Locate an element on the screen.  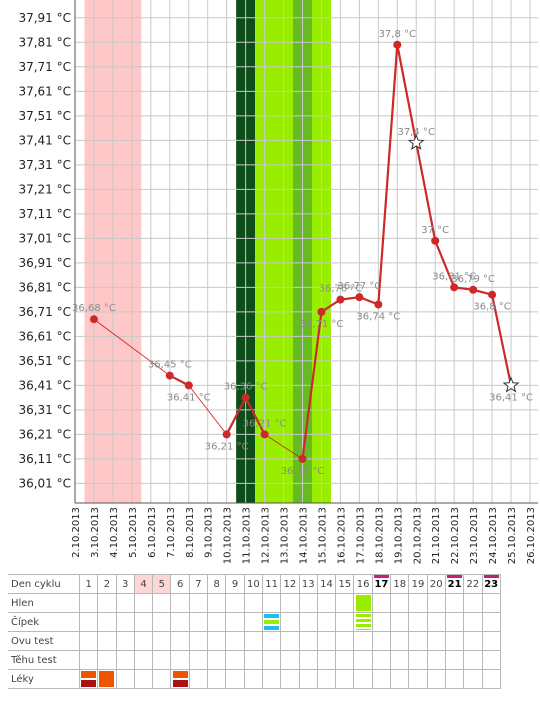
point-value-label: 36,41 °C is located at coordinates (189, 397).